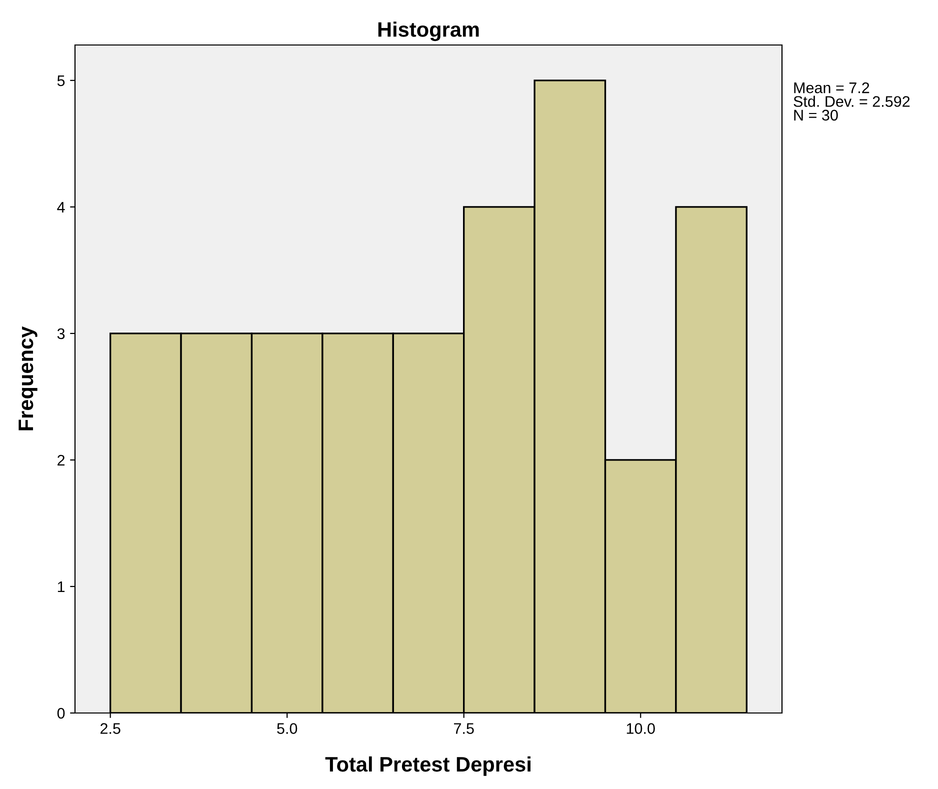  What do you see at coordinates (61, 80) in the screenshot?
I see `y-tick-label: 5` at bounding box center [61, 80].